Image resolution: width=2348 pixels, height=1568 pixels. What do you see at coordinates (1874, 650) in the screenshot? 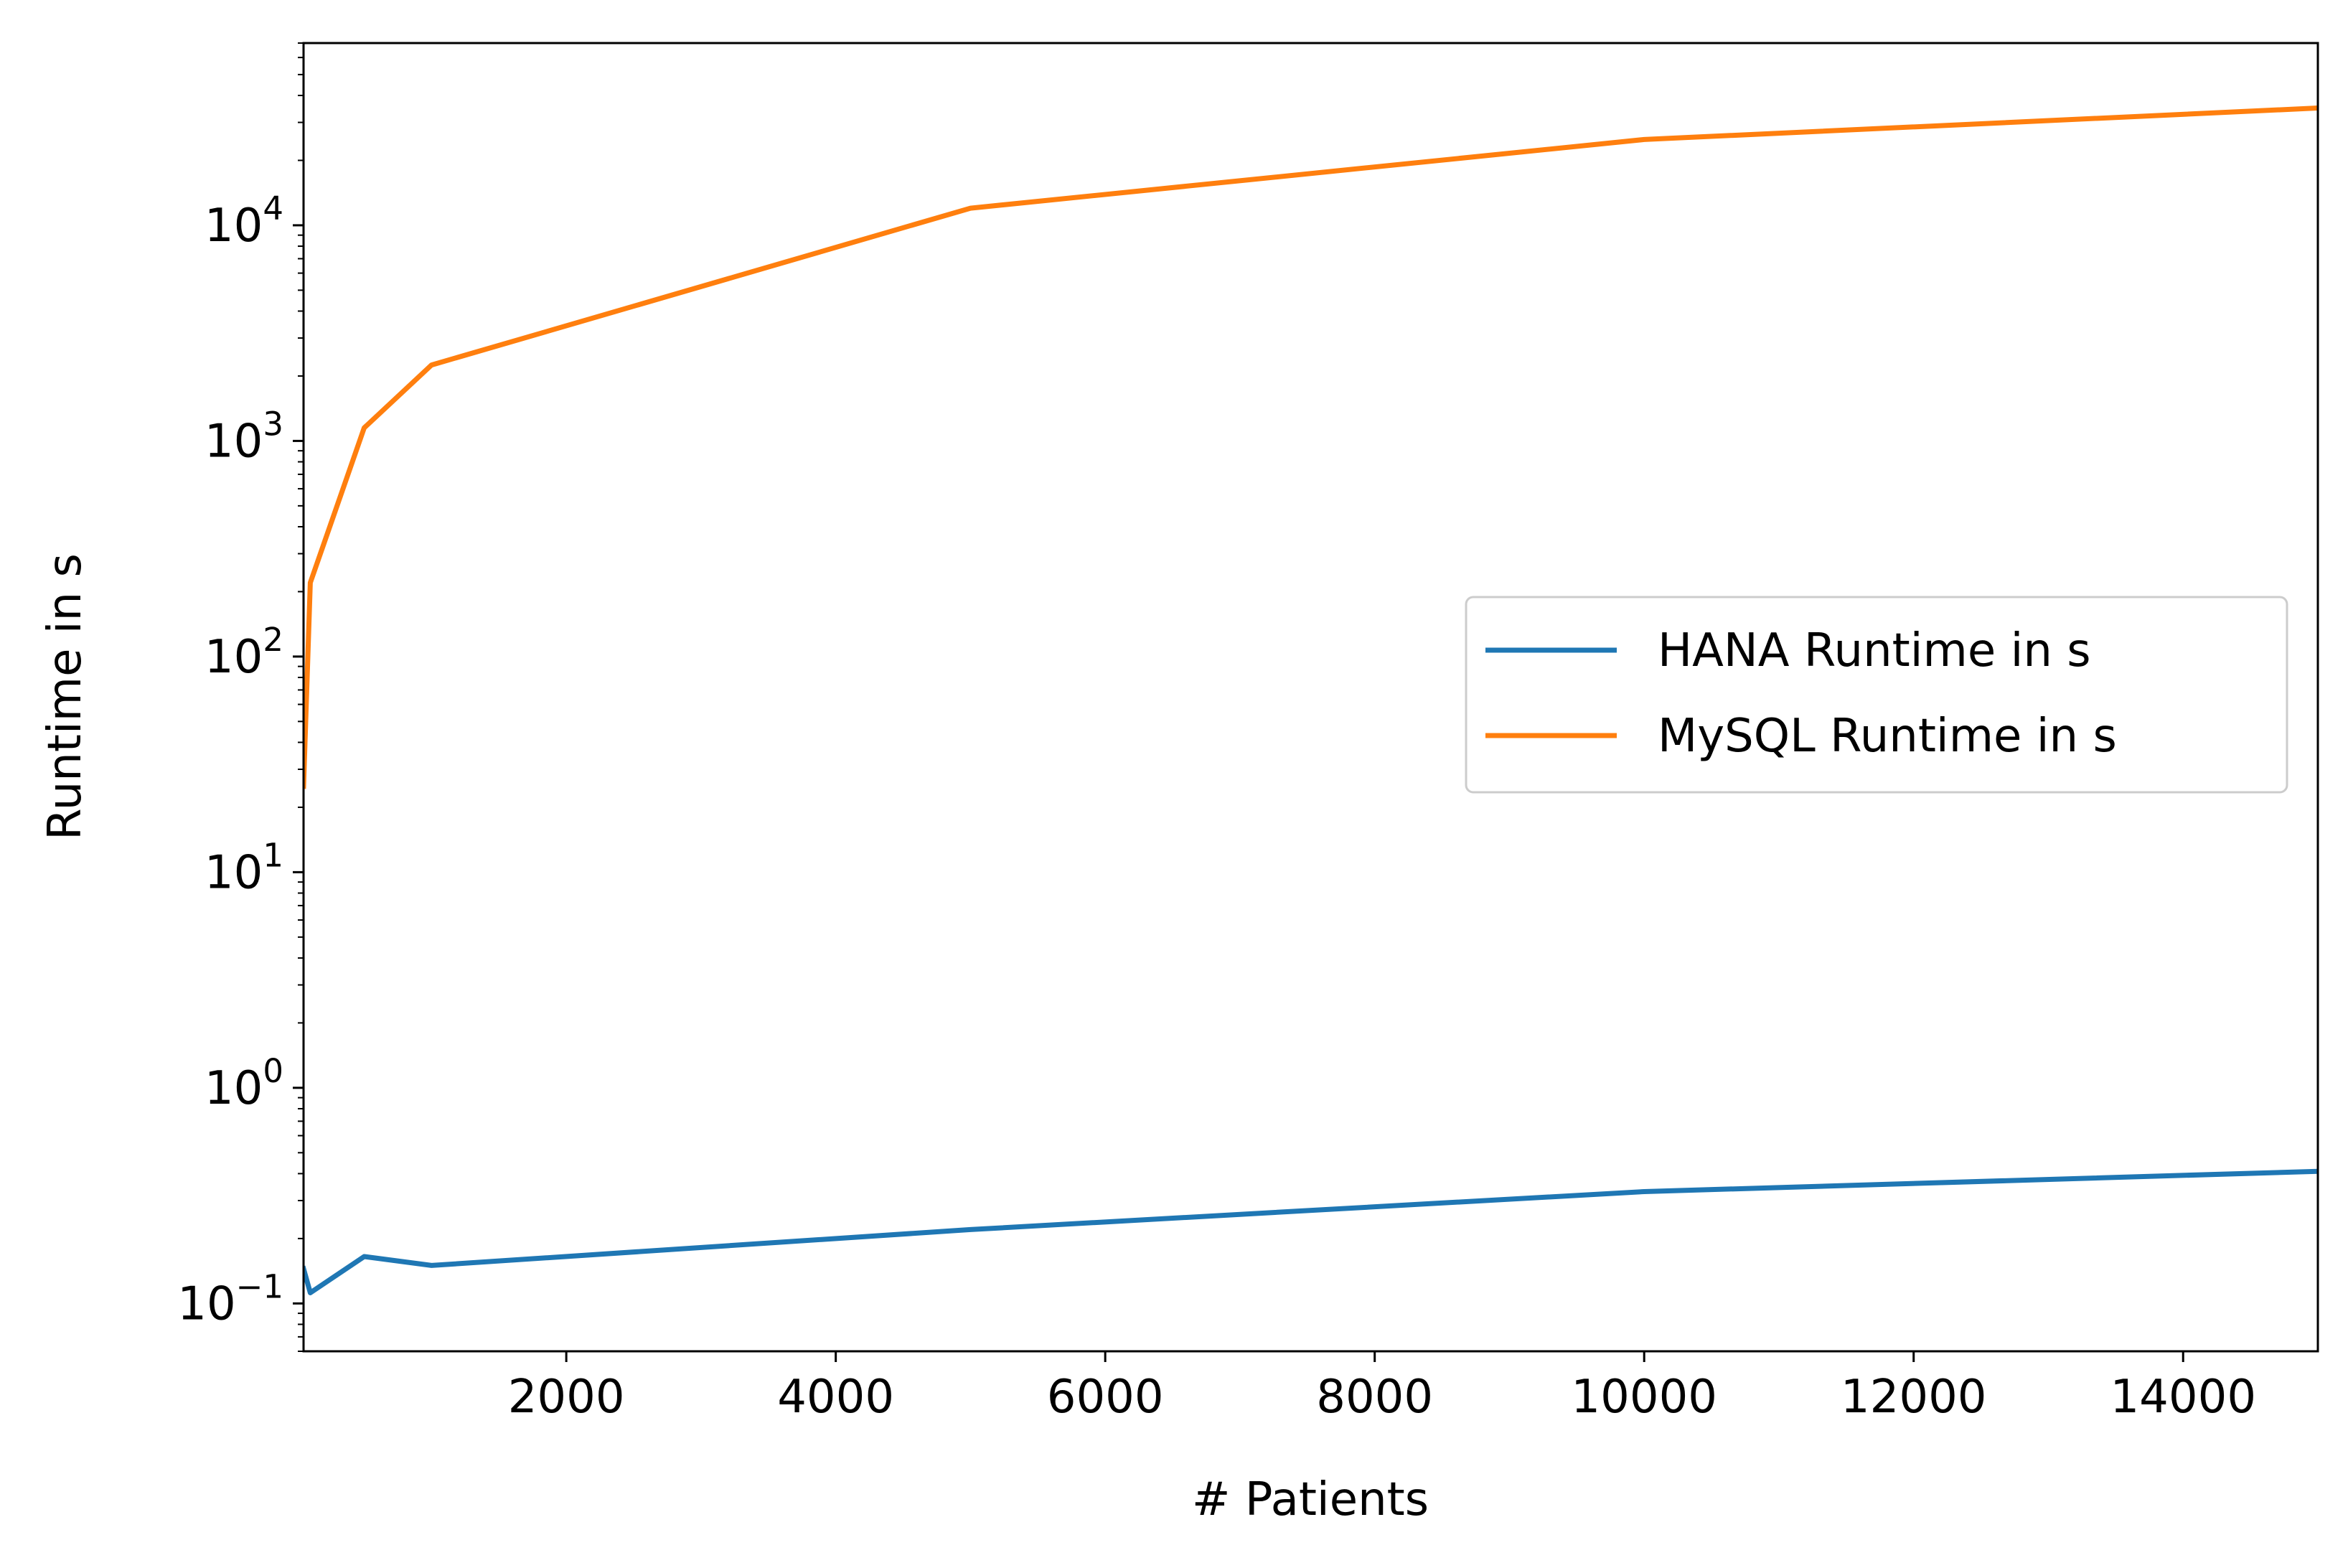
I see `legend-label-hana: HANA Runtime in s` at bounding box center [1874, 650].